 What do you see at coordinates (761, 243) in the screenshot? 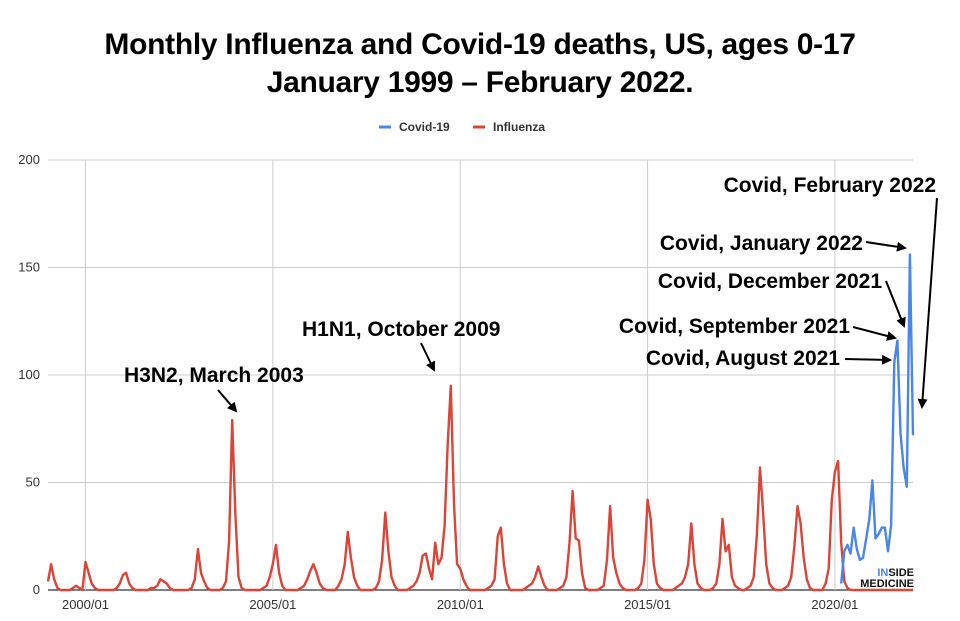
I see `annotation-label: Covid, January 2022` at bounding box center [761, 243].